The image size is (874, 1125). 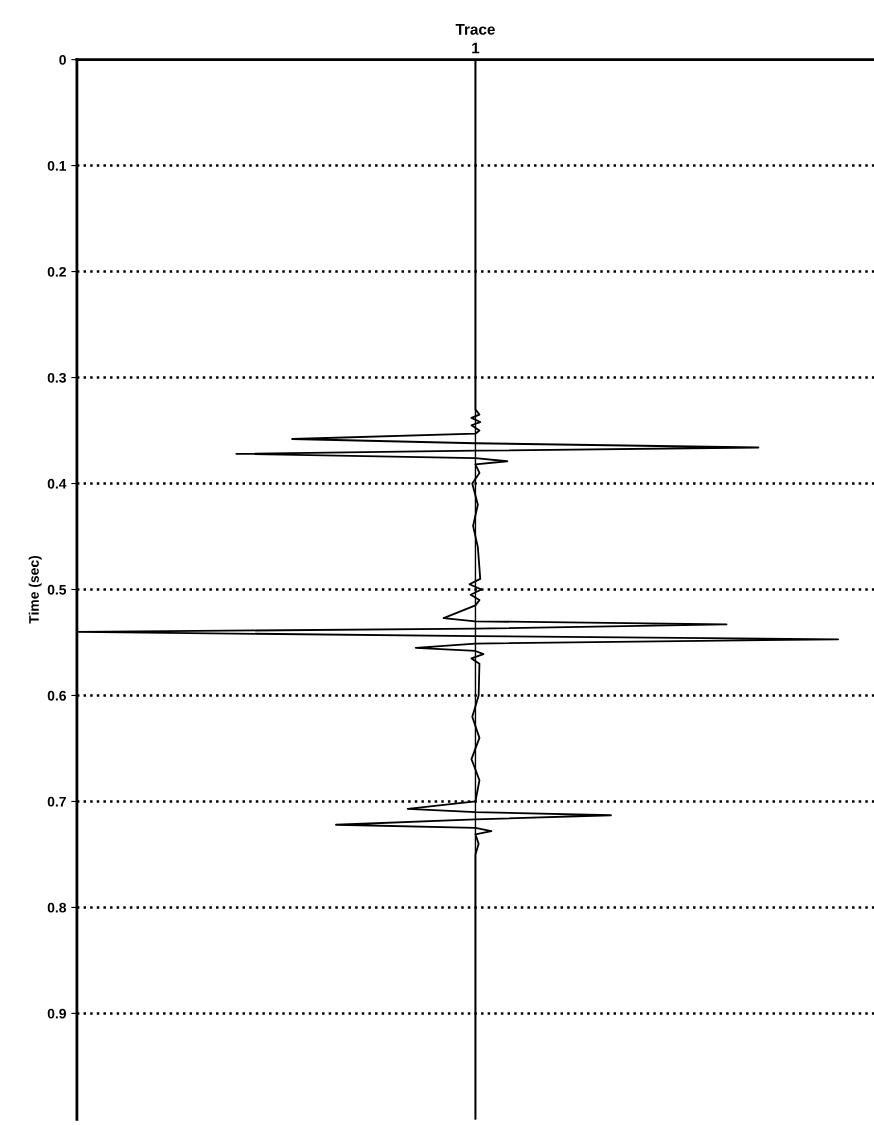 I want to click on y-tick-label: 0.2, so click(x=56, y=271).